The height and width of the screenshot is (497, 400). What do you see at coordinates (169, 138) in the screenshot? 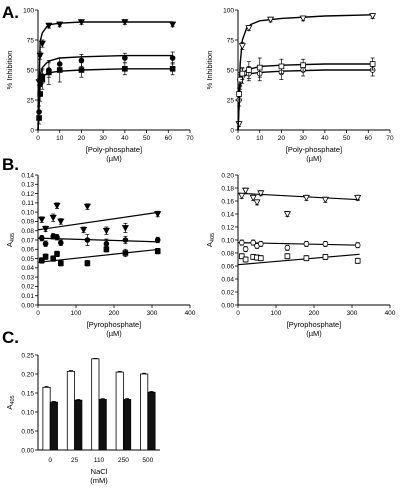
I see `x-tick-label: 60` at bounding box center [169, 138].